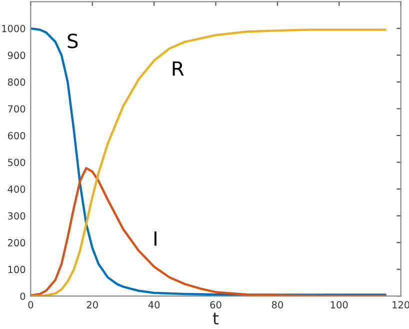  I want to click on y-tick-label: 900, so click(17, 56).